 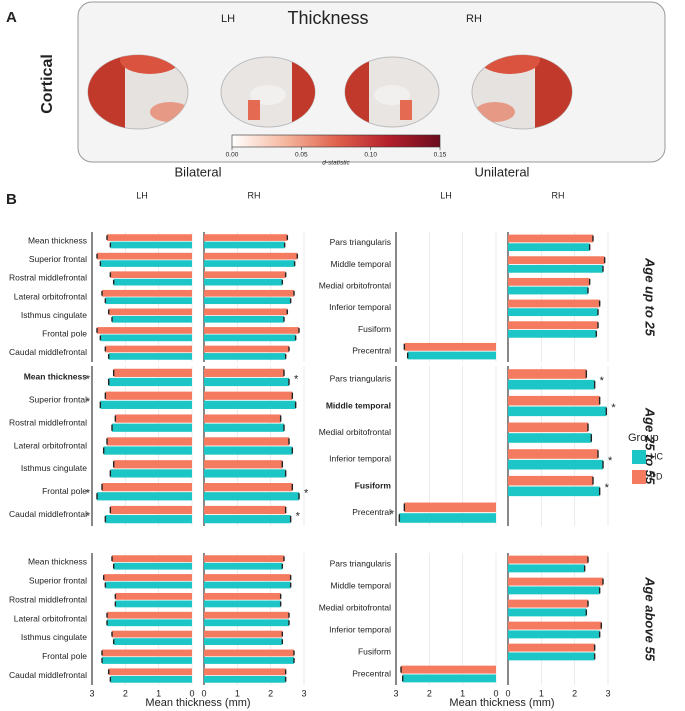 What do you see at coordinates (336, 141) in the screenshot?
I see `colorbar` at bounding box center [336, 141].